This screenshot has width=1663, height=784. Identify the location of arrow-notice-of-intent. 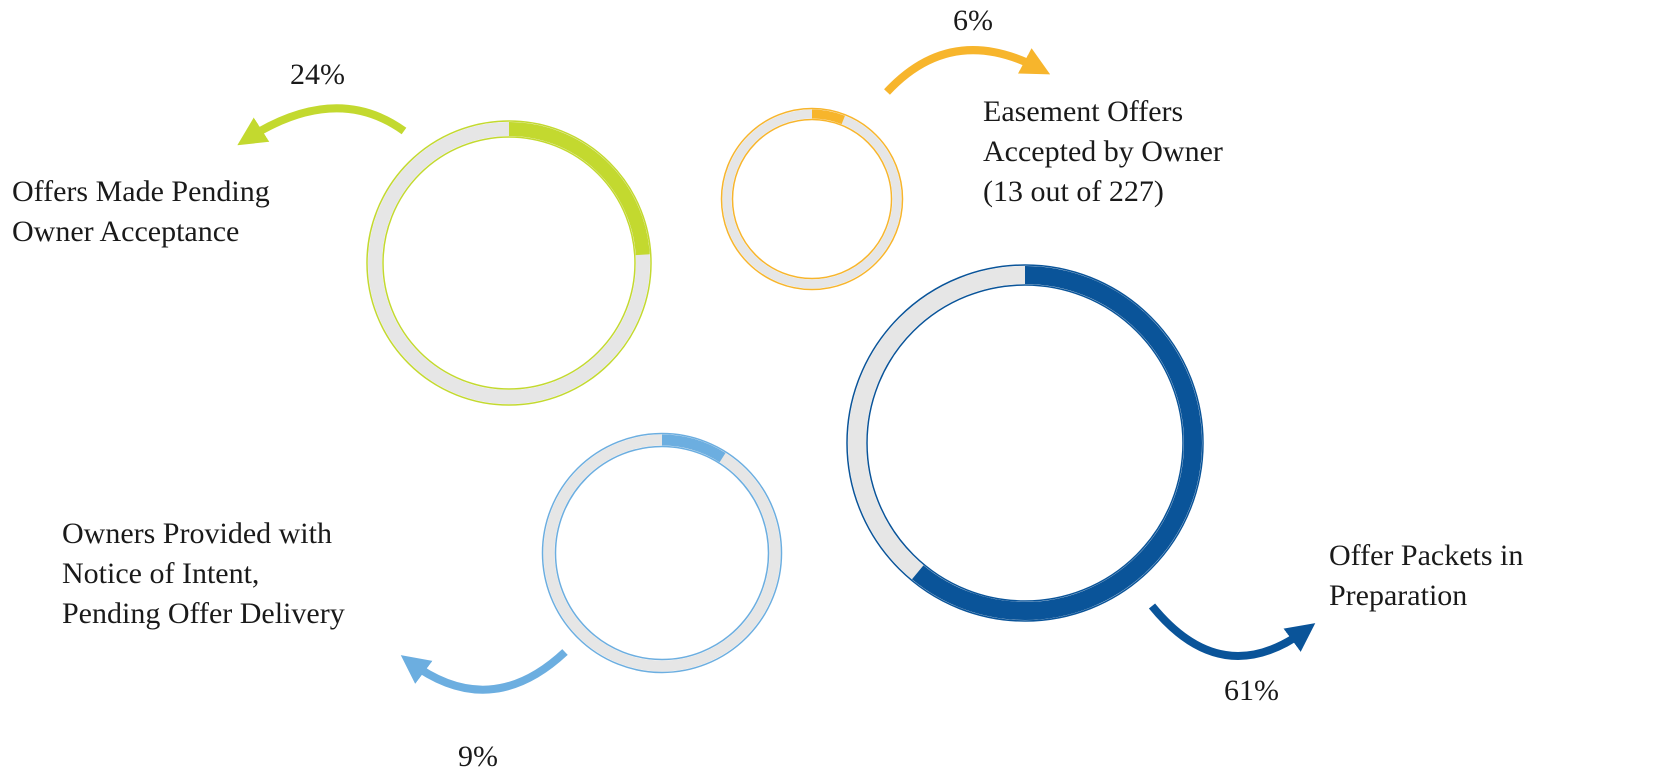
(484, 671).